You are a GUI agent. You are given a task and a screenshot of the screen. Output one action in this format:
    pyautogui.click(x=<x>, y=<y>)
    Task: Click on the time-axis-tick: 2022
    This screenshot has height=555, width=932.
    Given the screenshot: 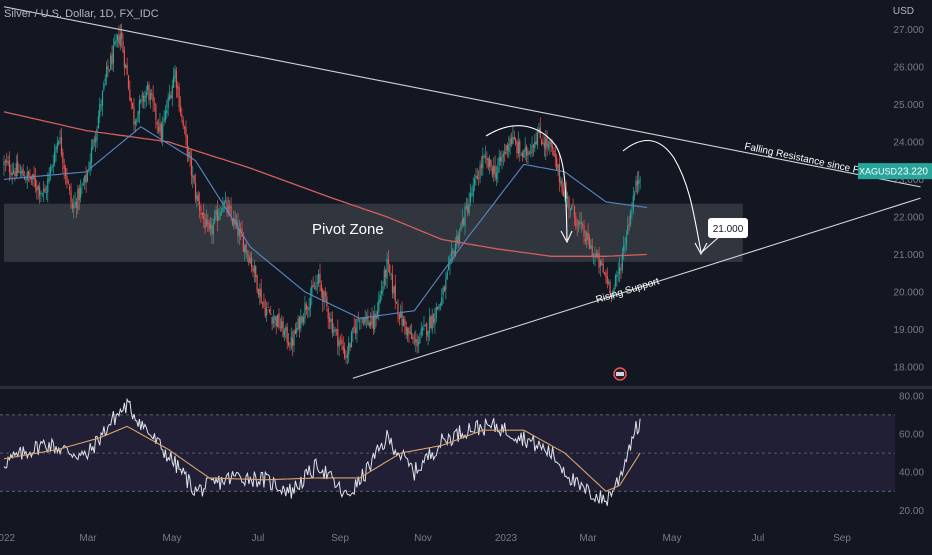 What is the action you would take?
    pyautogui.click(x=8, y=538)
    